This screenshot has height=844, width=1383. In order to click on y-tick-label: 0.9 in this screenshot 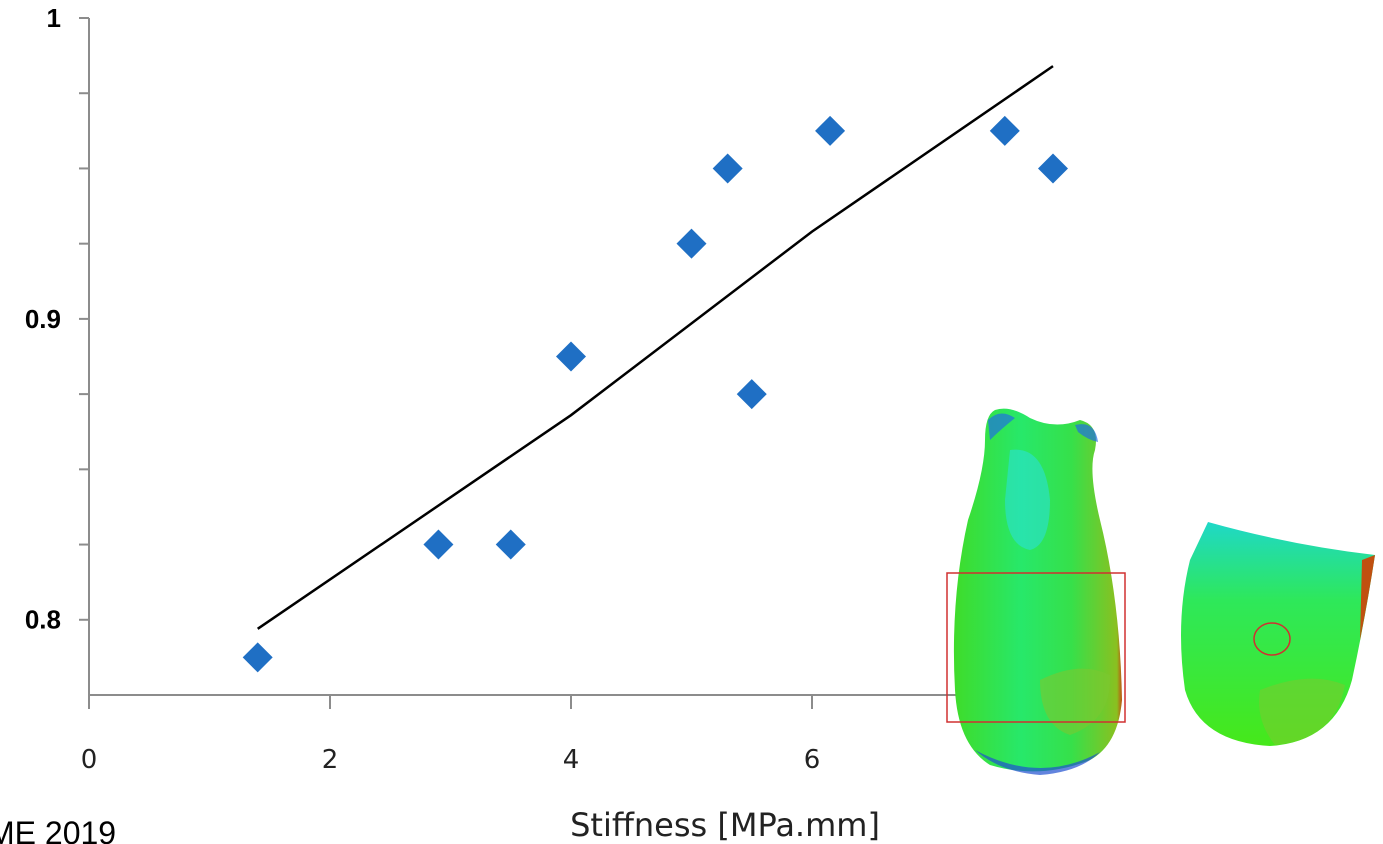, I will do `click(43, 319)`.